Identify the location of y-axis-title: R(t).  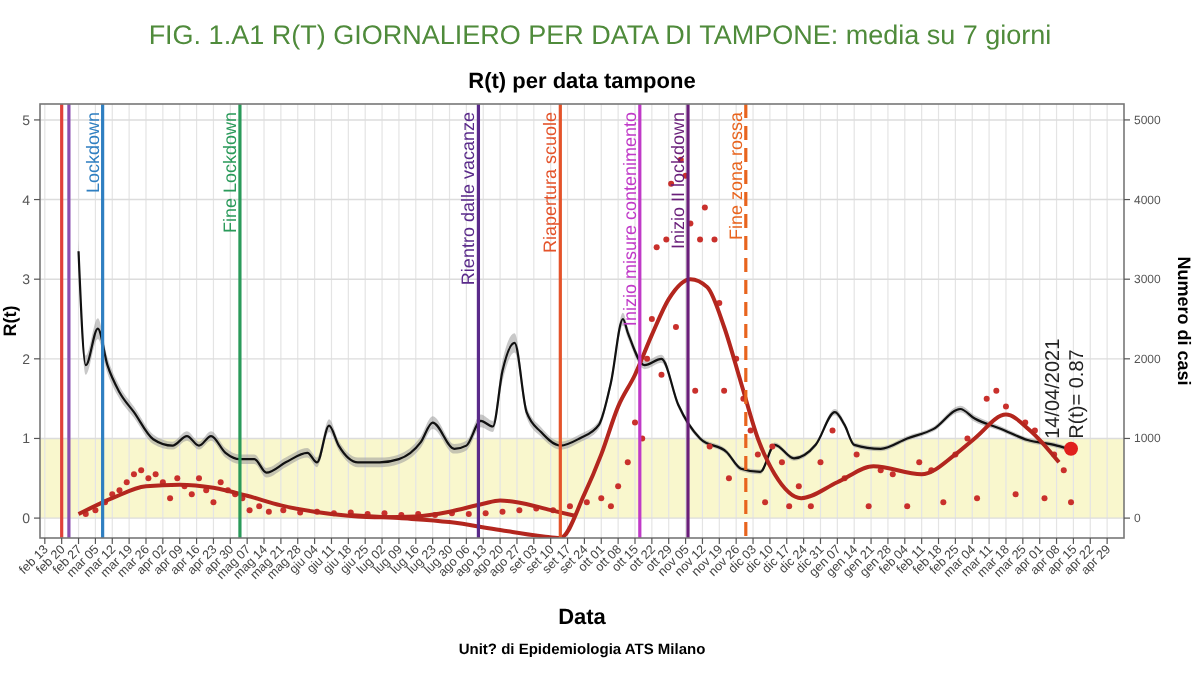
(10, 321).